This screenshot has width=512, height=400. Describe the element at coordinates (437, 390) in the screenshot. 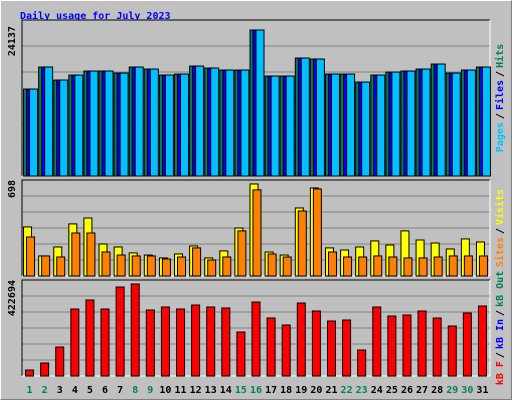

I see `x-tick-label: 28` at that location.